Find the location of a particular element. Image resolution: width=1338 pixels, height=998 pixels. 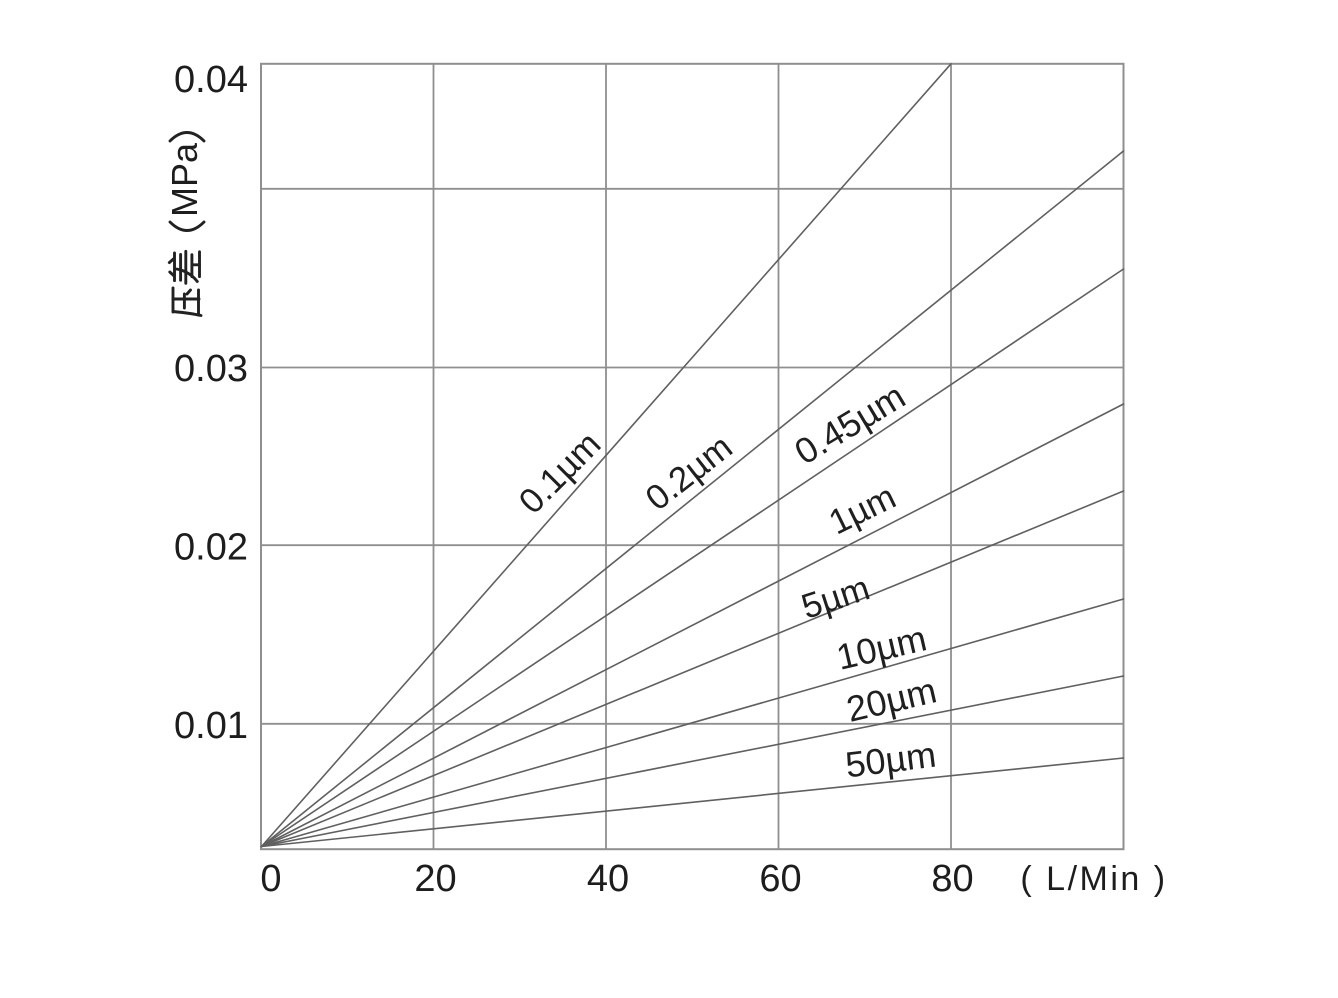

svg-text: 0 is located at coordinates (270, 879).